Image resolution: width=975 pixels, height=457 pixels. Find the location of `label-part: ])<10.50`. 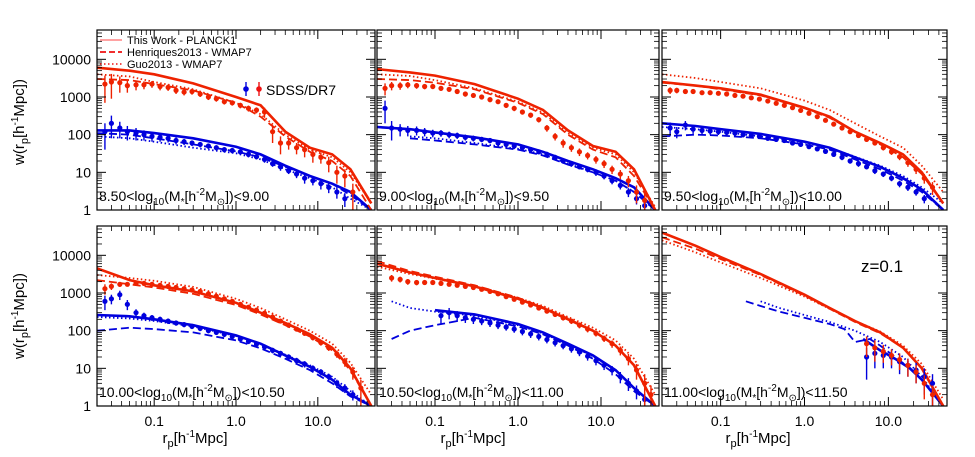

label-part: ])<10.50 is located at coordinates (259, 392).